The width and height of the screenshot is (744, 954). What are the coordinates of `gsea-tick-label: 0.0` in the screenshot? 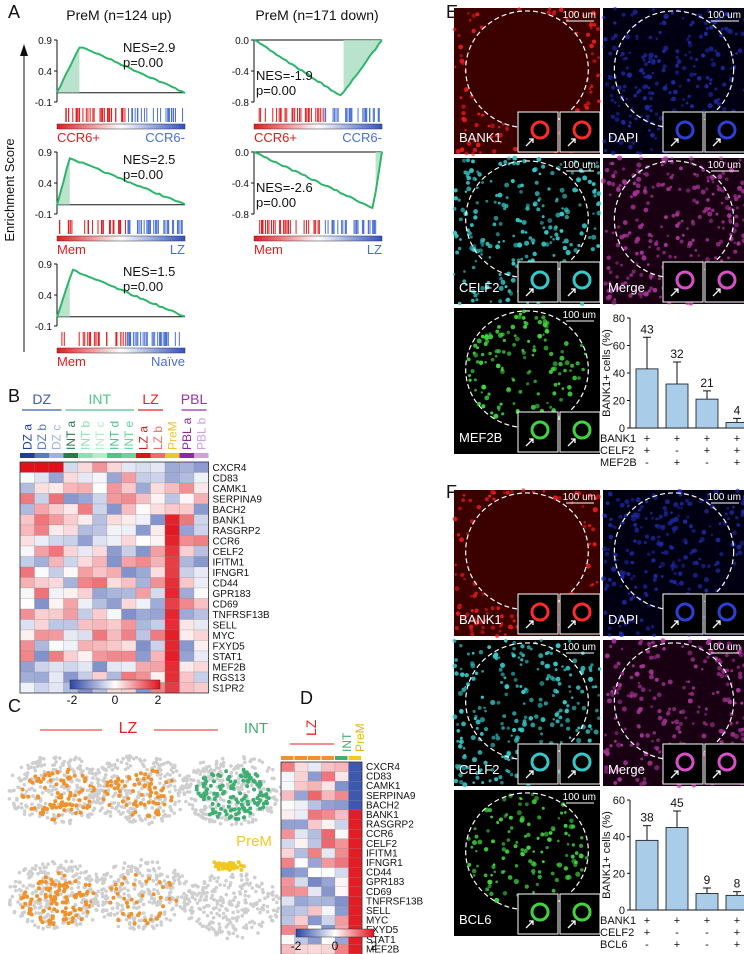 It's located at (242, 153).